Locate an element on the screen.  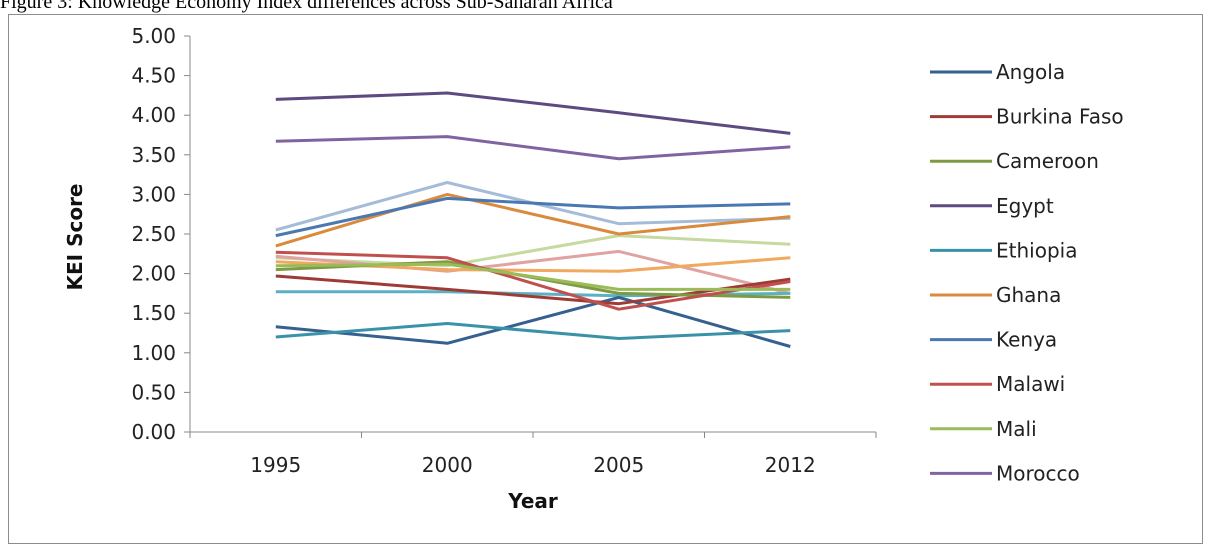
x-tick-label: 1995 is located at coordinates (275, 465).